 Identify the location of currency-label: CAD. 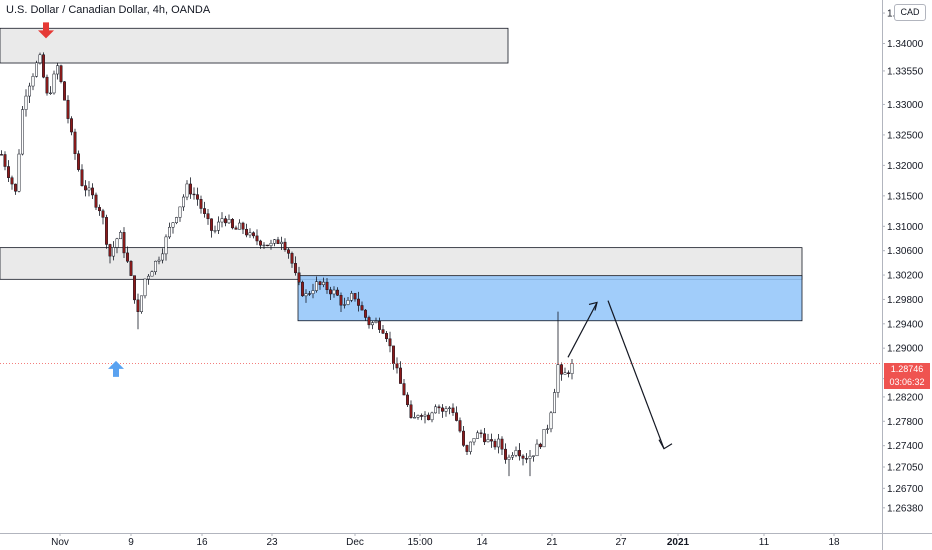
(910, 12).